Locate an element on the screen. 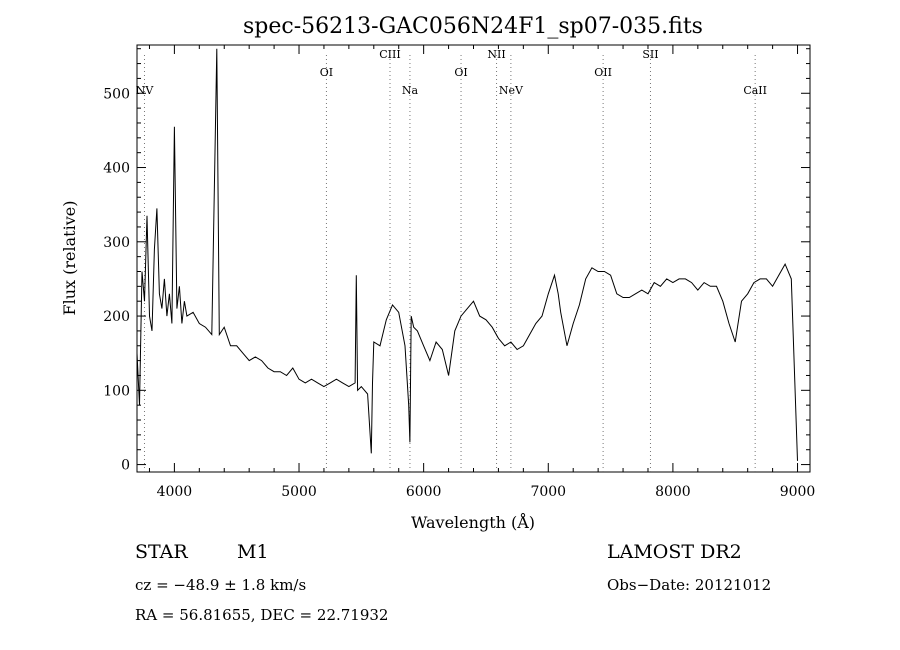  object-class: STAR is located at coordinates (161, 552).